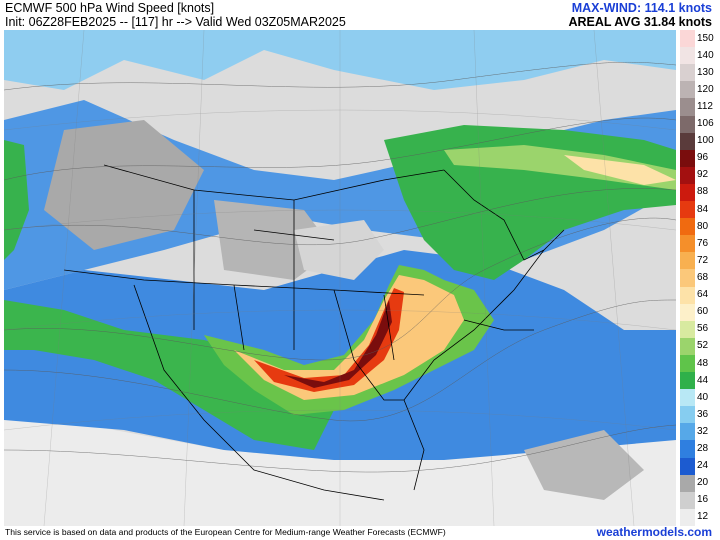 This screenshot has width=720, height=540. Describe the element at coordinates (640, 22) in the screenshot. I see `areal-average-readout: AREAL AVG 31.84 knots` at that location.